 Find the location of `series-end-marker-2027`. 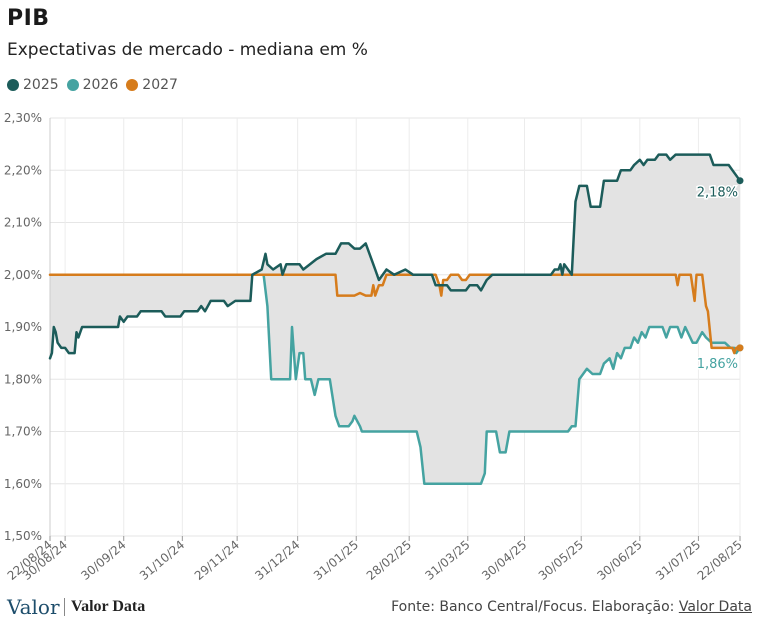

series-end-marker-2027 is located at coordinates (740, 348).